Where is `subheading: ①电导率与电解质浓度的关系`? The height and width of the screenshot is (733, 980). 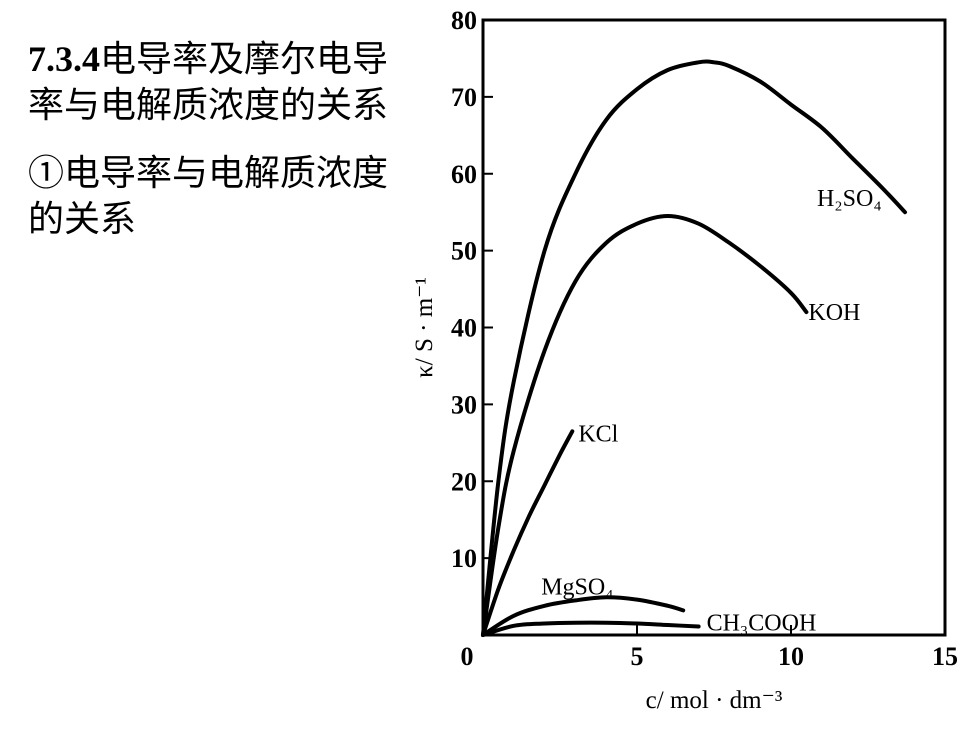
subheading: ①电导率与电解质浓度的关系 is located at coordinates (208, 196).